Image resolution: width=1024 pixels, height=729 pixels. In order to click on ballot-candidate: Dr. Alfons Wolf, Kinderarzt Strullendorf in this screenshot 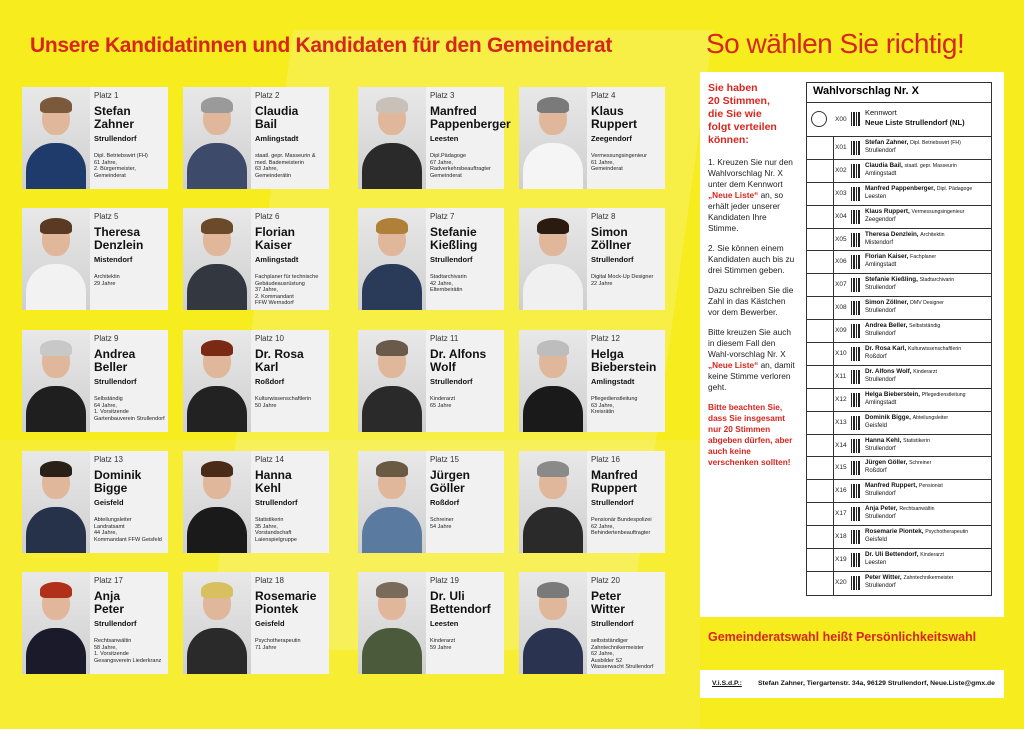, I will do `click(927, 376)`.